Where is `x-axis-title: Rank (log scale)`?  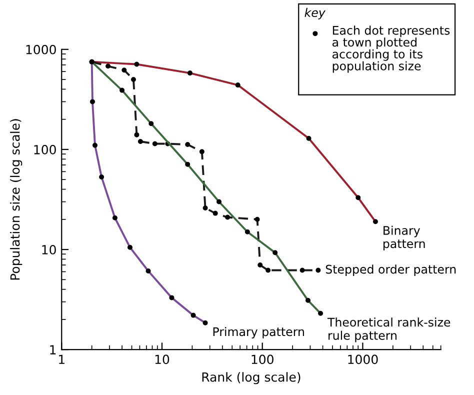
x-axis-title: Rank (log scale) is located at coordinates (251, 378).